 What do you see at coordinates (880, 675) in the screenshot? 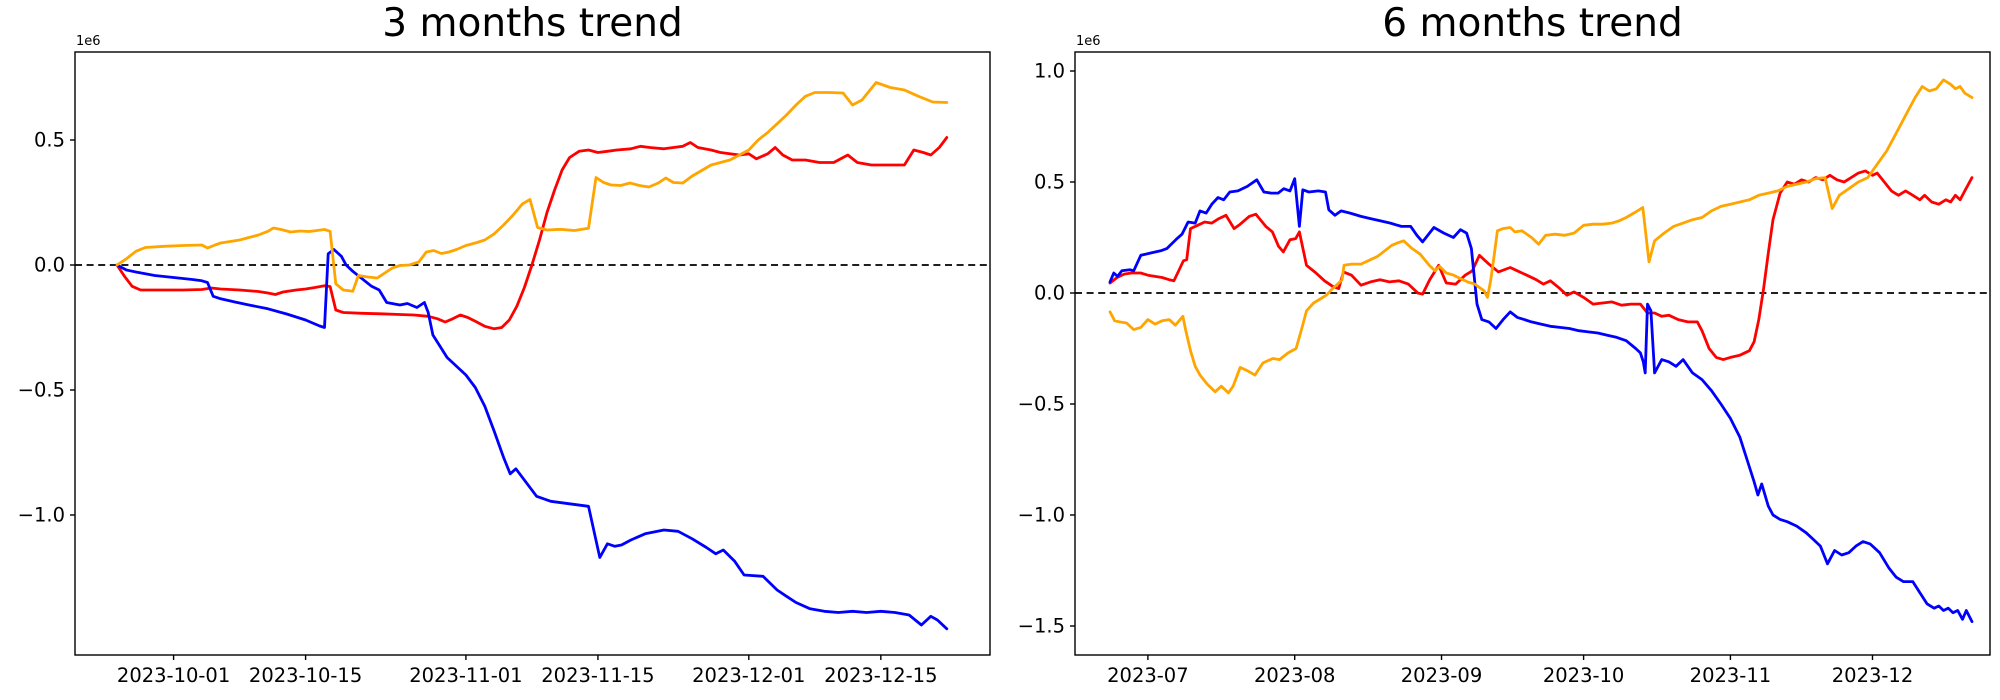
I see `x-tick-label: 2023-12-15` at bounding box center [880, 675].